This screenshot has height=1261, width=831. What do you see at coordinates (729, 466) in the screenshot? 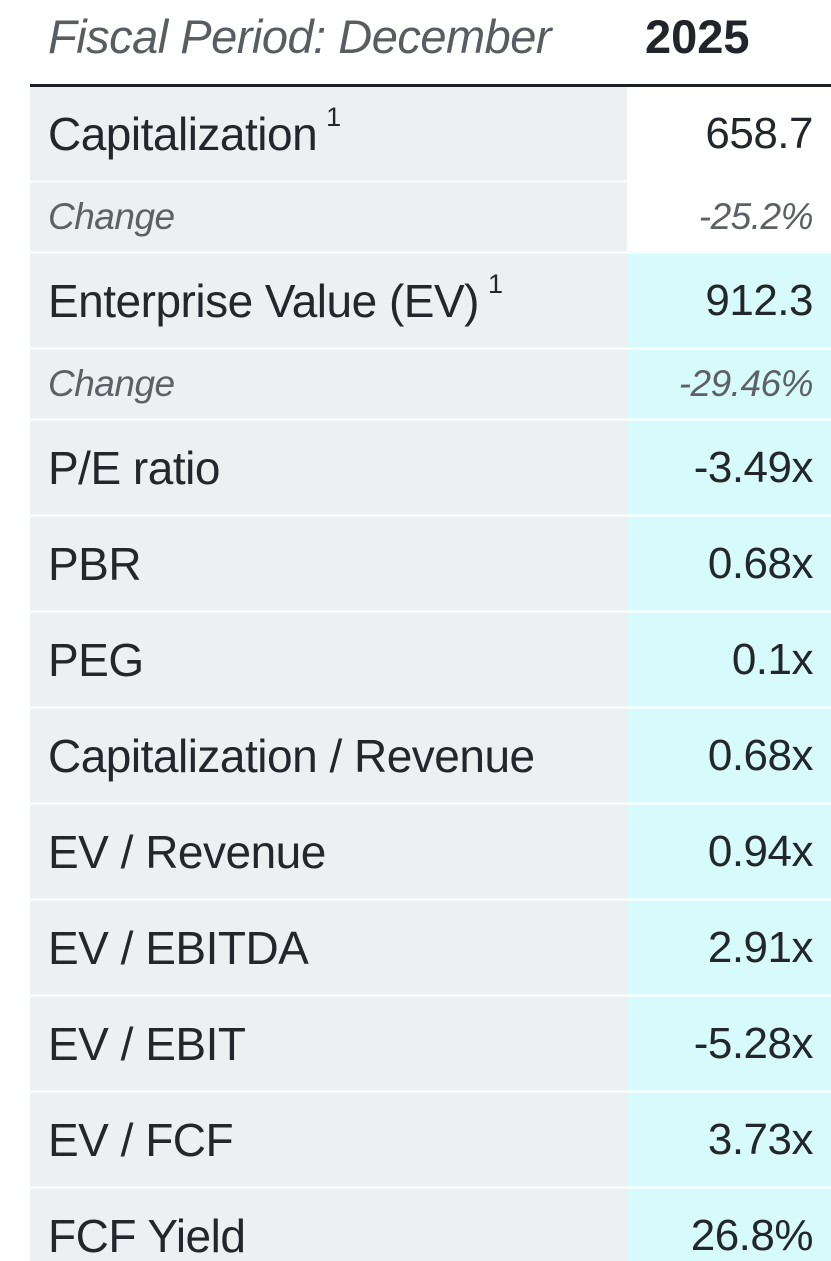
I see `metric-value: -3.49x` at bounding box center [729, 466].